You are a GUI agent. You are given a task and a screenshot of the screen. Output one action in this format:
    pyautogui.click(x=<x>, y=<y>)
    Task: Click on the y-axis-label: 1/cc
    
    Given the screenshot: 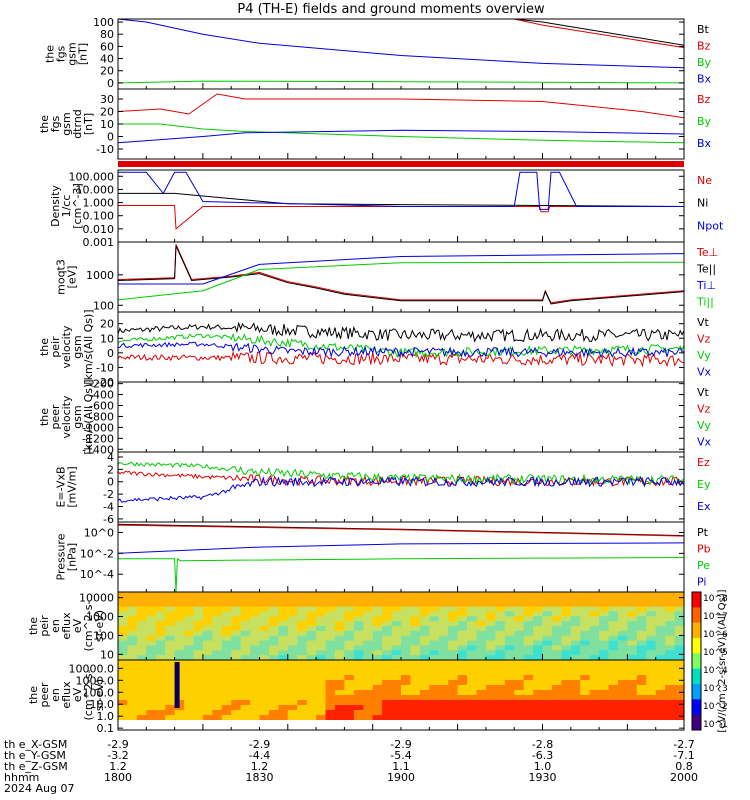 What is the action you would take?
    pyautogui.click(x=66, y=206)
    